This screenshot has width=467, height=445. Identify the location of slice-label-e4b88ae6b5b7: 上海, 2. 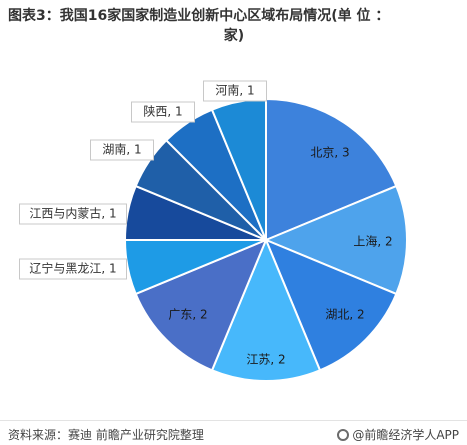
(372, 241).